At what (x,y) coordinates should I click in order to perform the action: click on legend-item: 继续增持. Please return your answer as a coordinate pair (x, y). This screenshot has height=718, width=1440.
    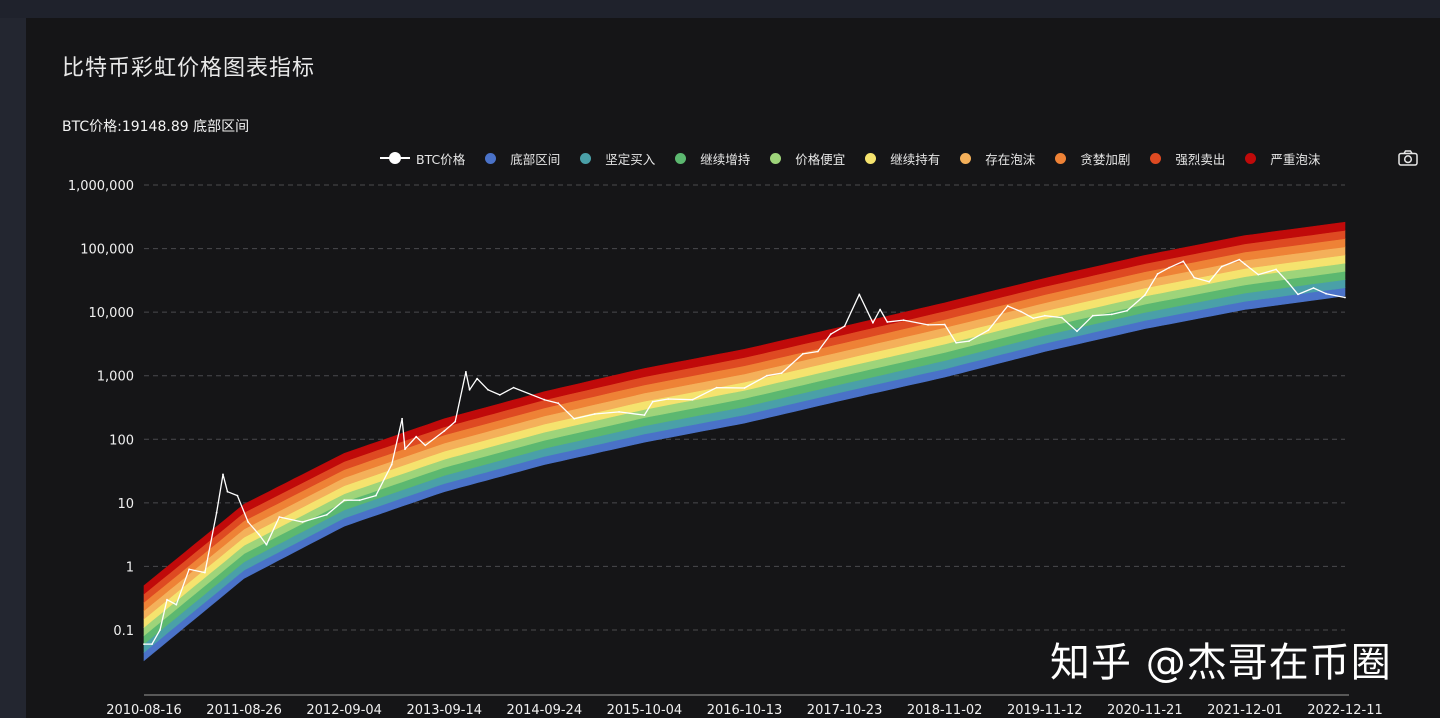
    Looking at the image, I should click on (712, 158).